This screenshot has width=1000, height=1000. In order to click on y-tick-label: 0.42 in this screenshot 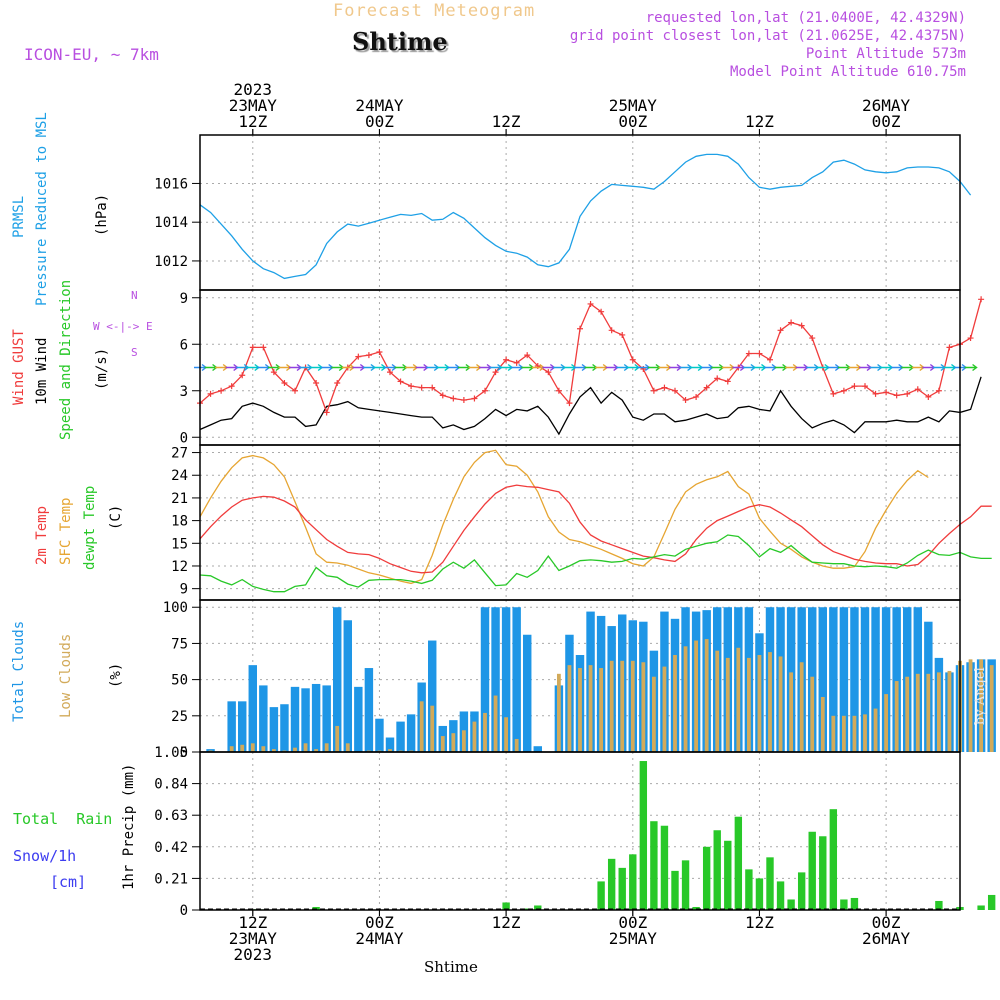, I will do `click(171, 848)`.